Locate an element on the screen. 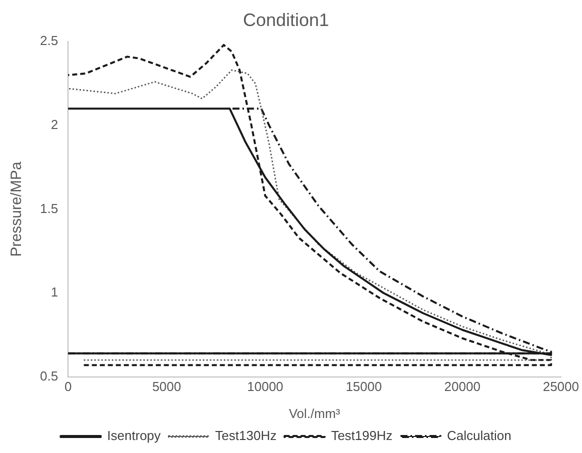  legend-label: Isentropy is located at coordinates (134, 436).